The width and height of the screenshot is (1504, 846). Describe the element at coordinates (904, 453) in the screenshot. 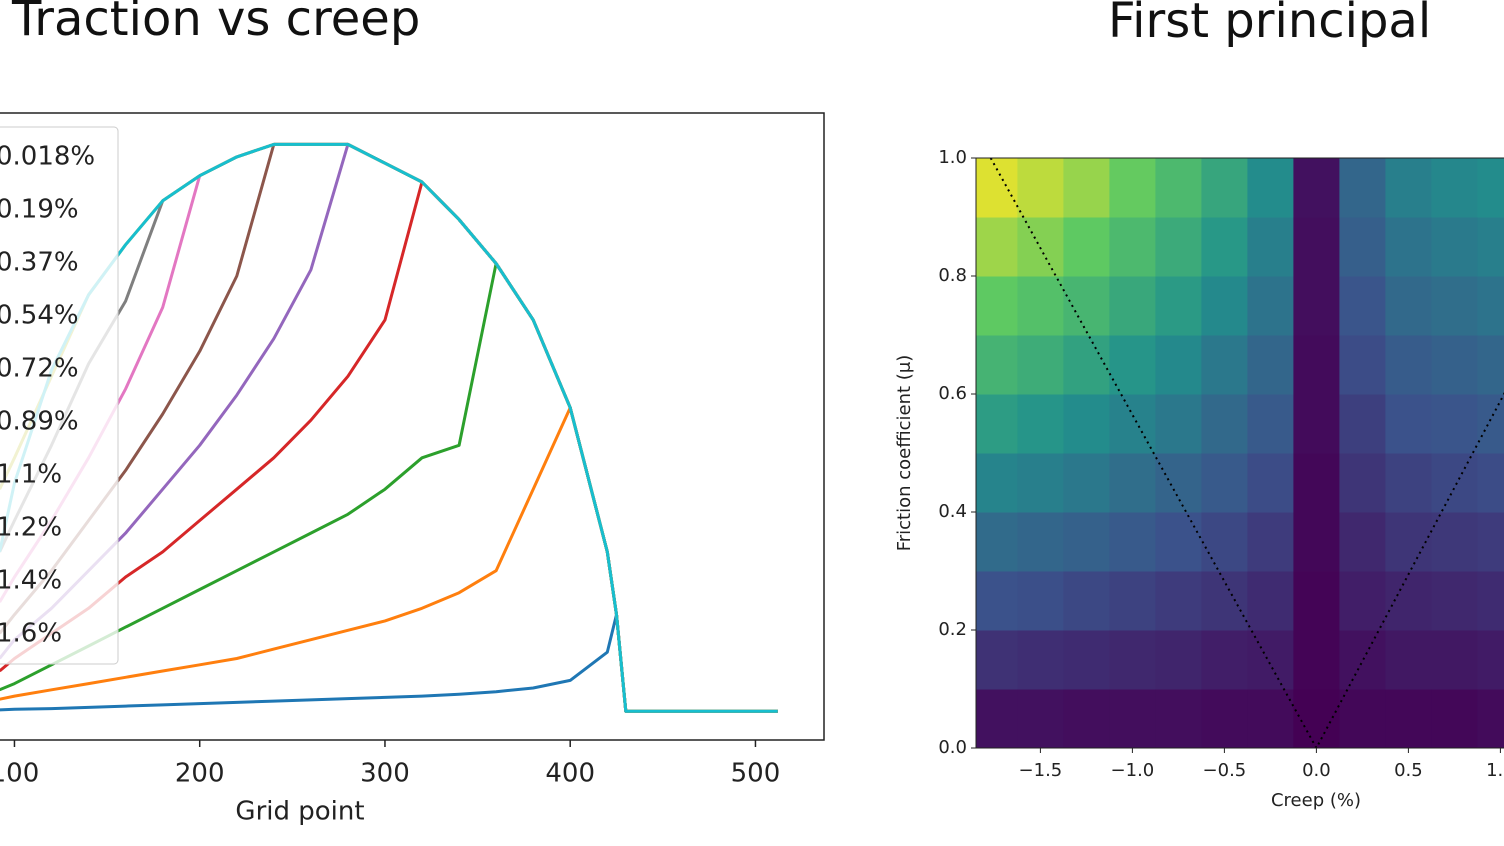

I see `y-axis-label: Friction coefficient (μ)` at that location.